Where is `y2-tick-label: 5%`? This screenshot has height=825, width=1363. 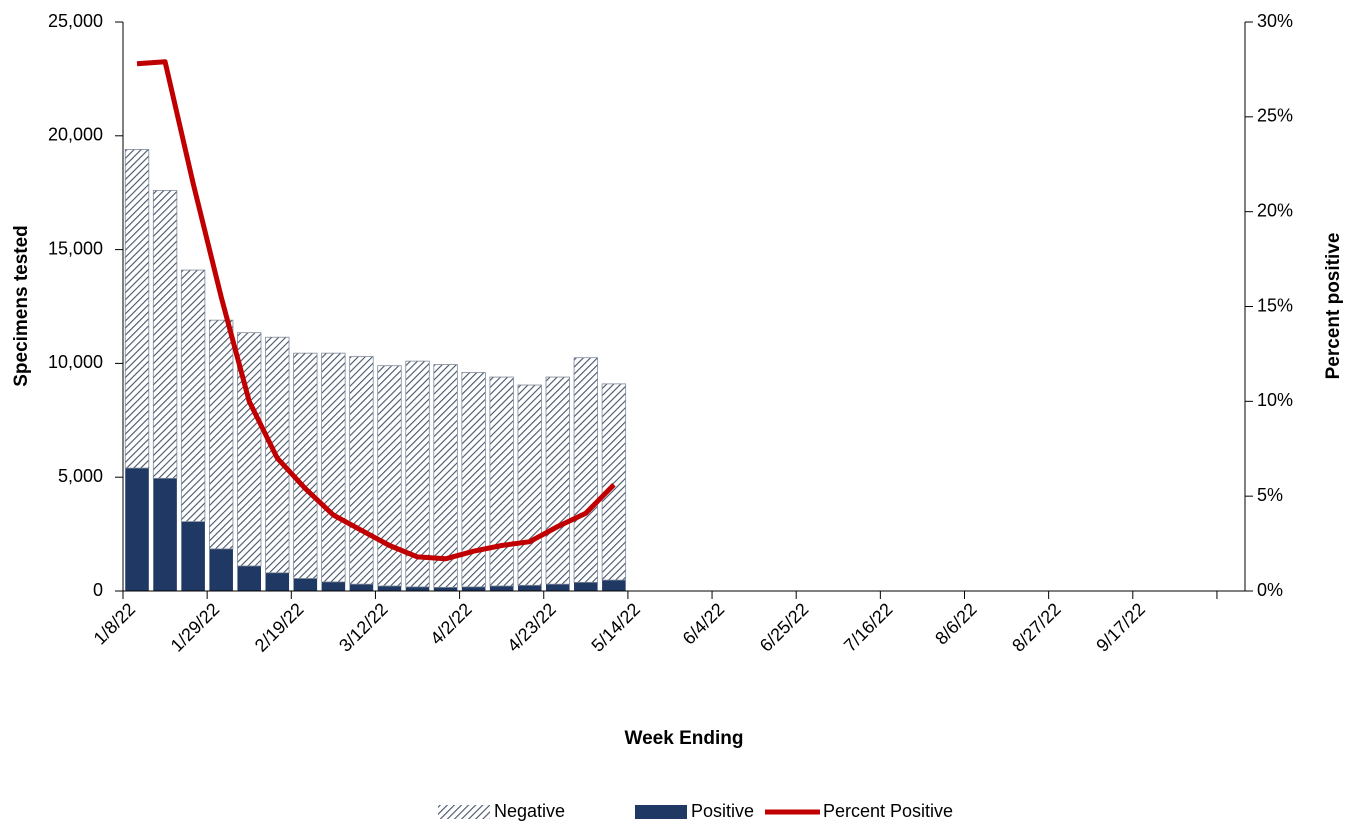 y2-tick-label: 5% is located at coordinates (1270, 495).